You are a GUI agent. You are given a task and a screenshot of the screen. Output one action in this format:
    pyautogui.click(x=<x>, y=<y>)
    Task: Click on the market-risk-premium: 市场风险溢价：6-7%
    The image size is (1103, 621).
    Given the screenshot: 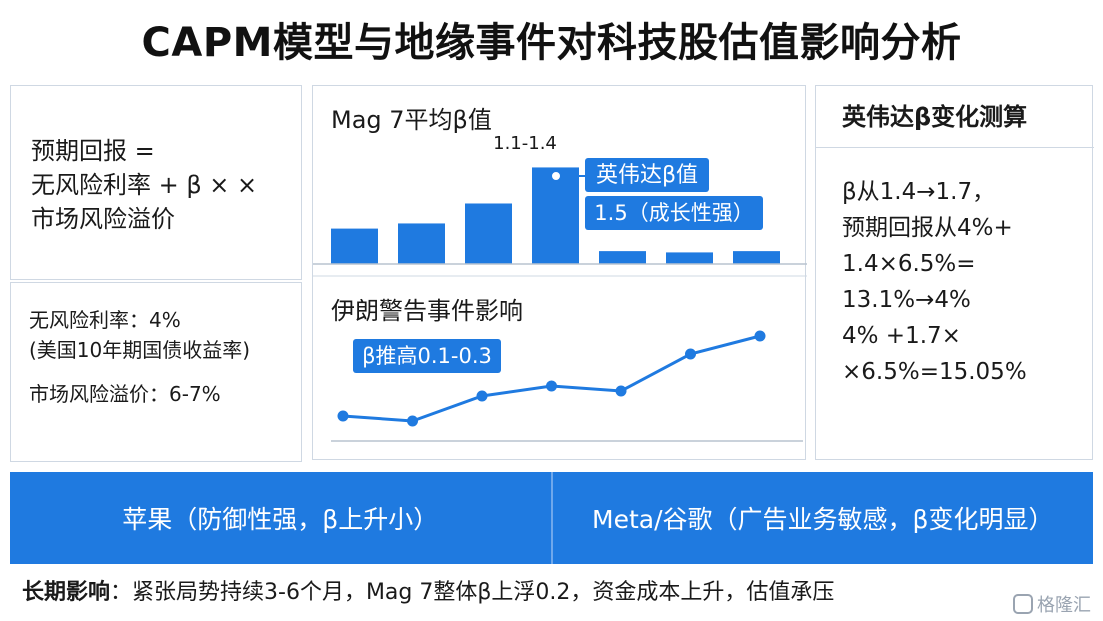 What is the action you would take?
    pyautogui.click(x=125, y=394)
    